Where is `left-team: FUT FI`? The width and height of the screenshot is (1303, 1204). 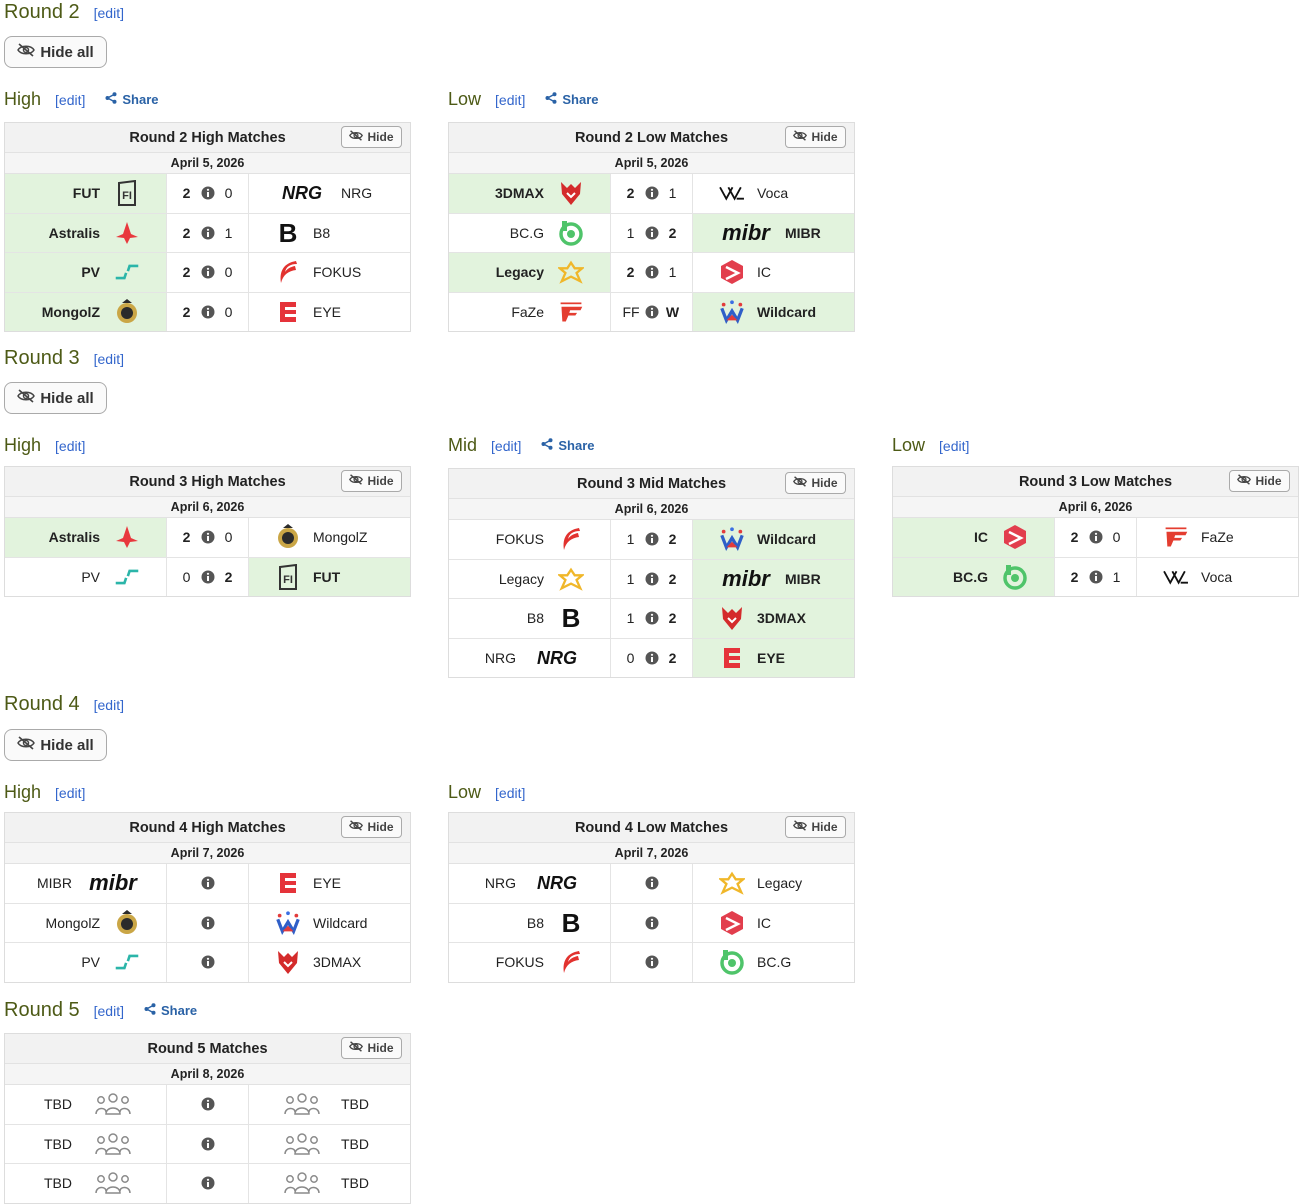 left-team: FUT FI is located at coordinates (86, 193).